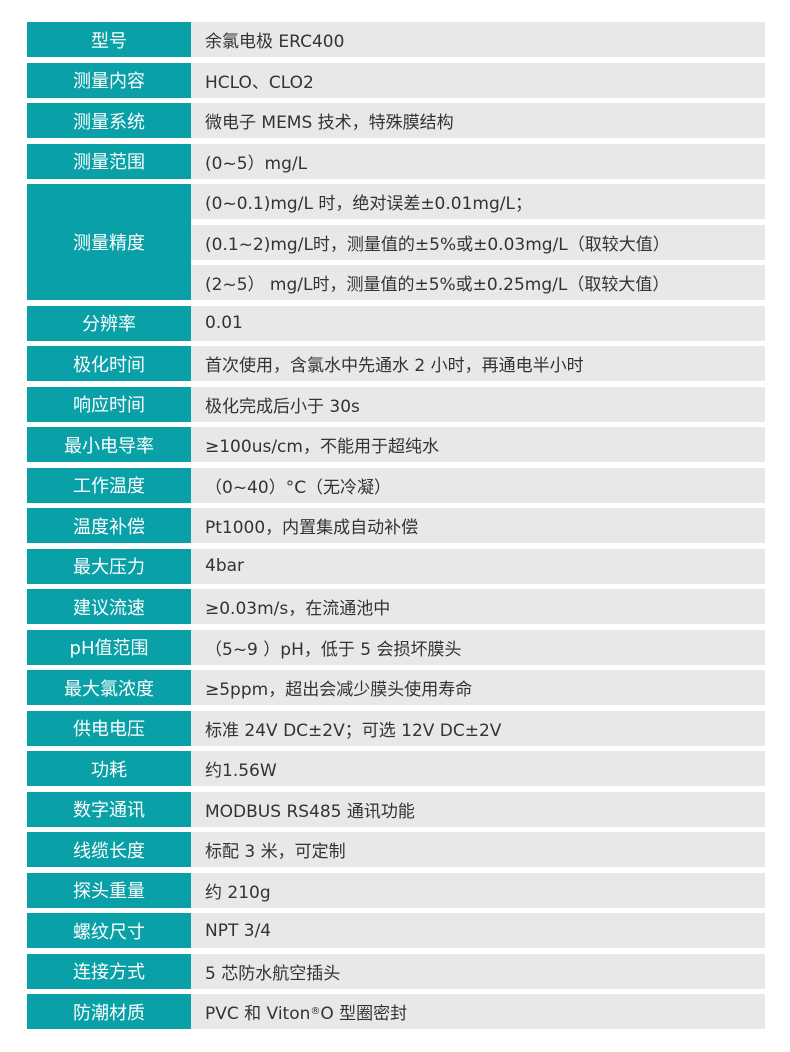  I want to click on spec-values: MODBUS RS485 通讯功能, so click(478, 809).